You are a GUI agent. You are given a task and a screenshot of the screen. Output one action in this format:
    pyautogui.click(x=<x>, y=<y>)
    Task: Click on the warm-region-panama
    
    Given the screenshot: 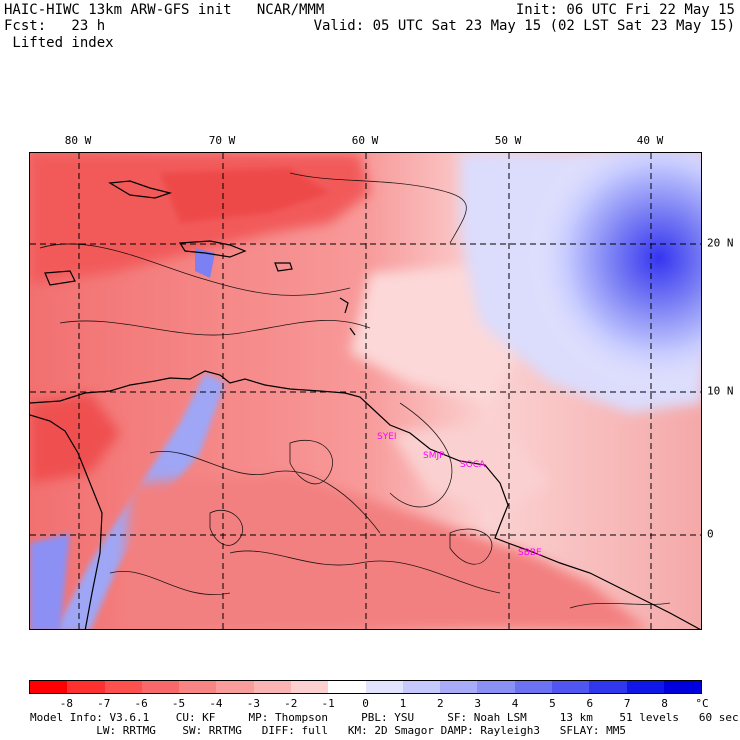 What is the action you would take?
    pyautogui.click(x=75, y=438)
    